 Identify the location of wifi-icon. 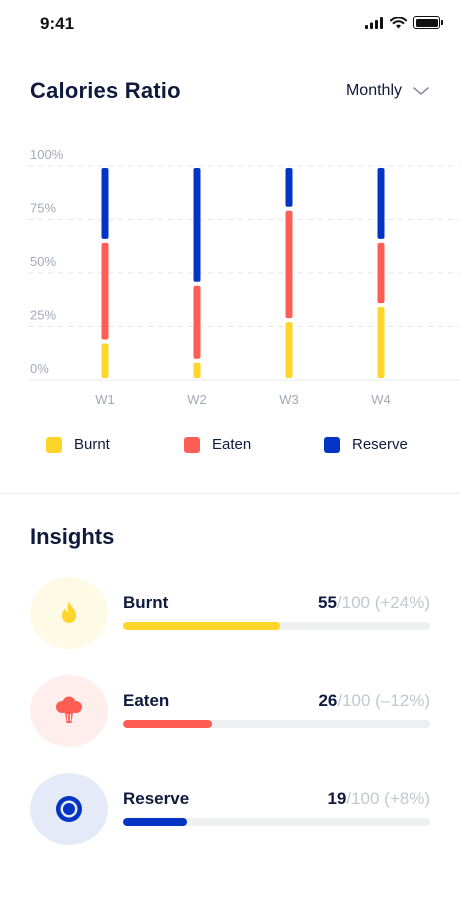
(398, 22).